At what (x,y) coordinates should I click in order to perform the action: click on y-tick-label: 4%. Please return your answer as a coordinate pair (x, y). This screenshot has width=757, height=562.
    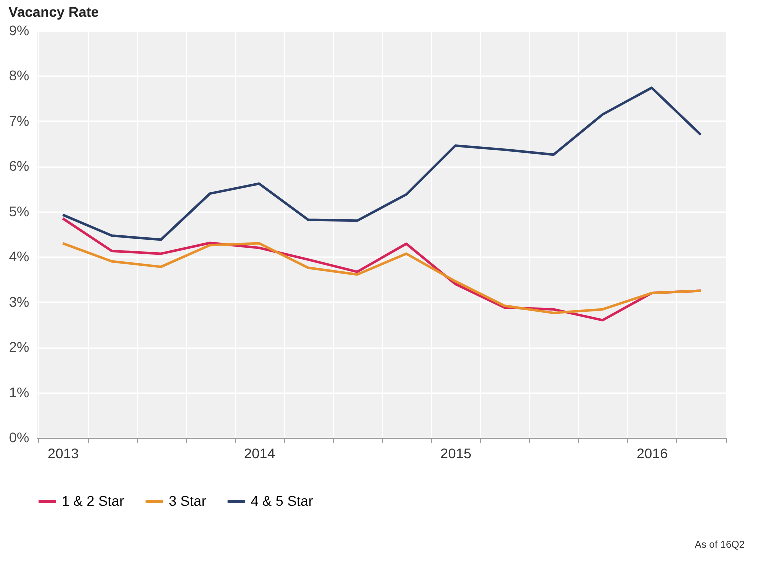
    Looking at the image, I should click on (19, 256).